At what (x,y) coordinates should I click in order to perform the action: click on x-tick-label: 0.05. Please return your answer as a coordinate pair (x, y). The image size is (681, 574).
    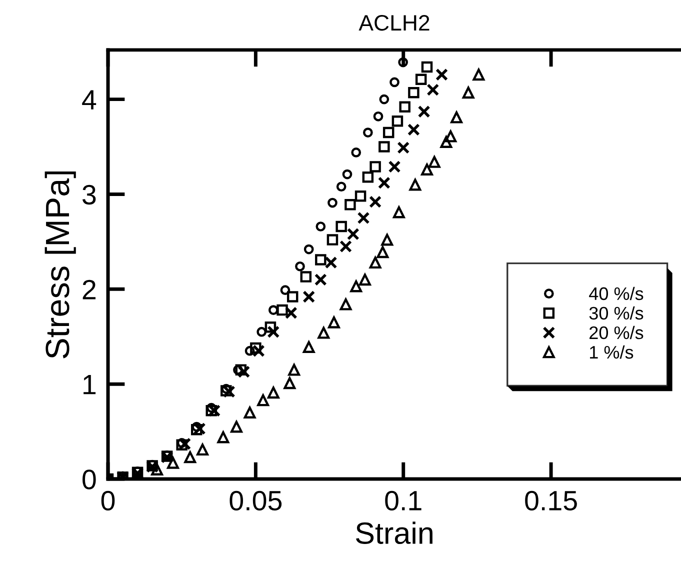
    Looking at the image, I should click on (256, 500).